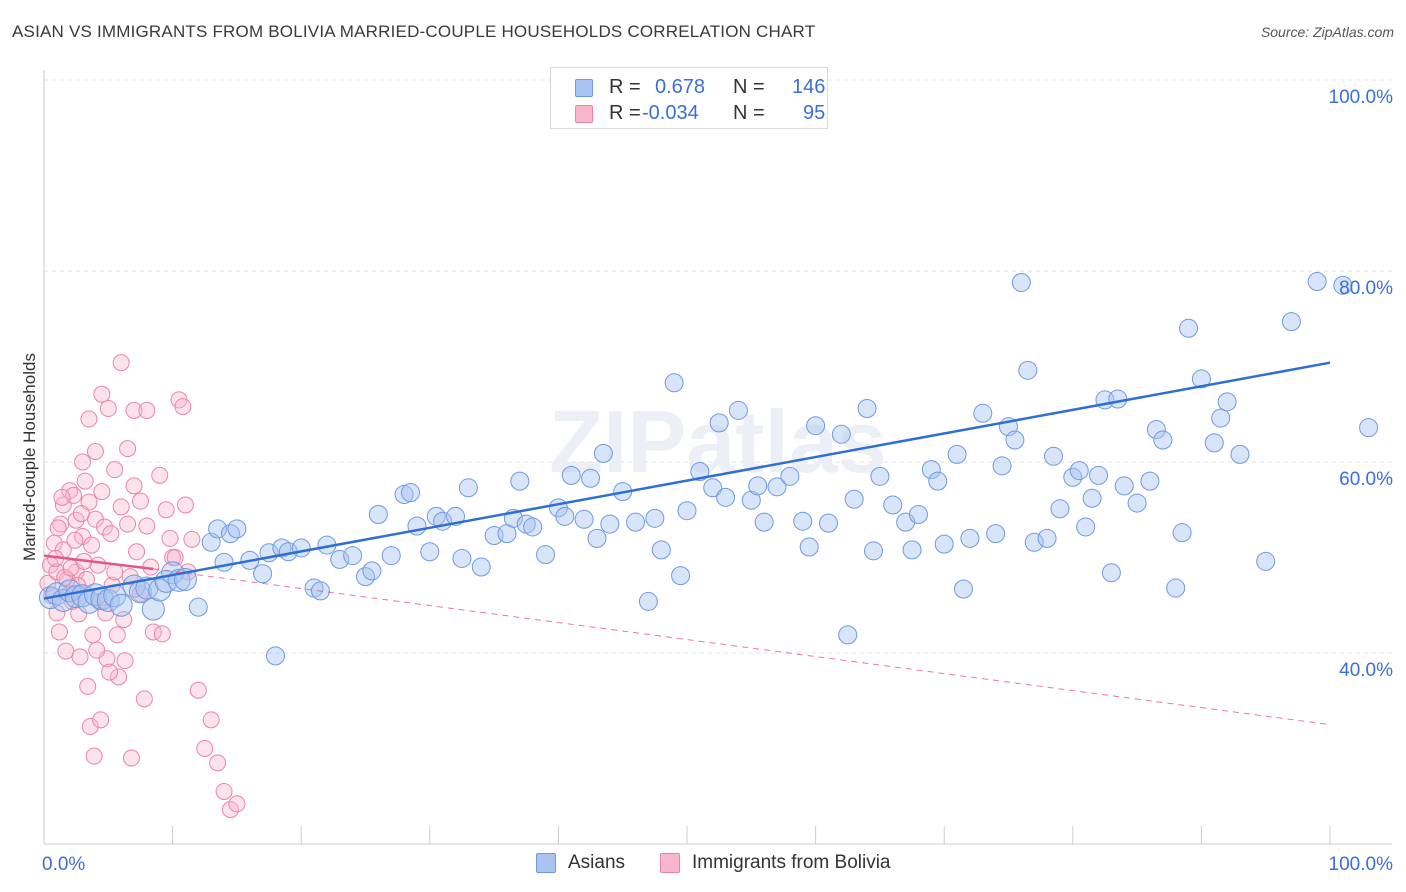  What do you see at coordinates (749, 113) in the screenshot?
I see `n-label: N =` at bounding box center [749, 113].